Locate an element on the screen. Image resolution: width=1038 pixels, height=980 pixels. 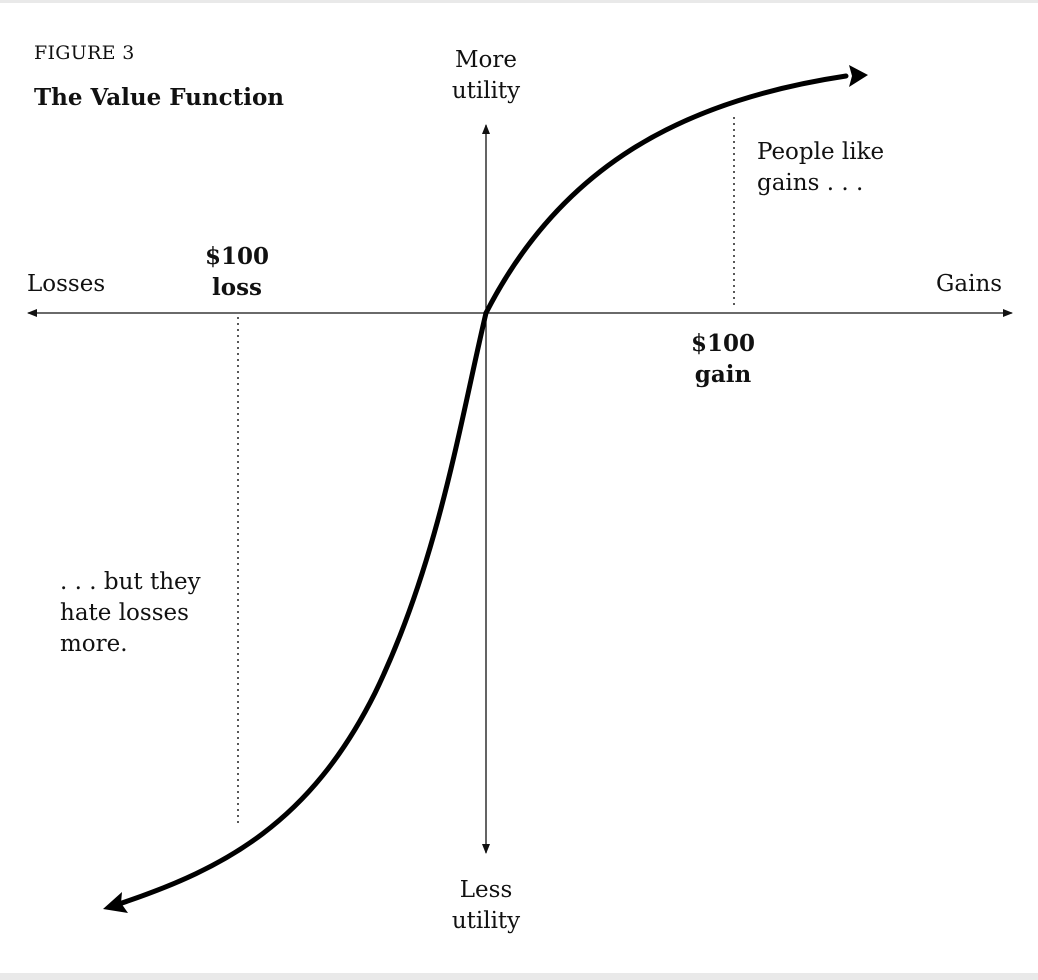
y-axis-bottom-label: Less utility is located at coordinates (486, 905).